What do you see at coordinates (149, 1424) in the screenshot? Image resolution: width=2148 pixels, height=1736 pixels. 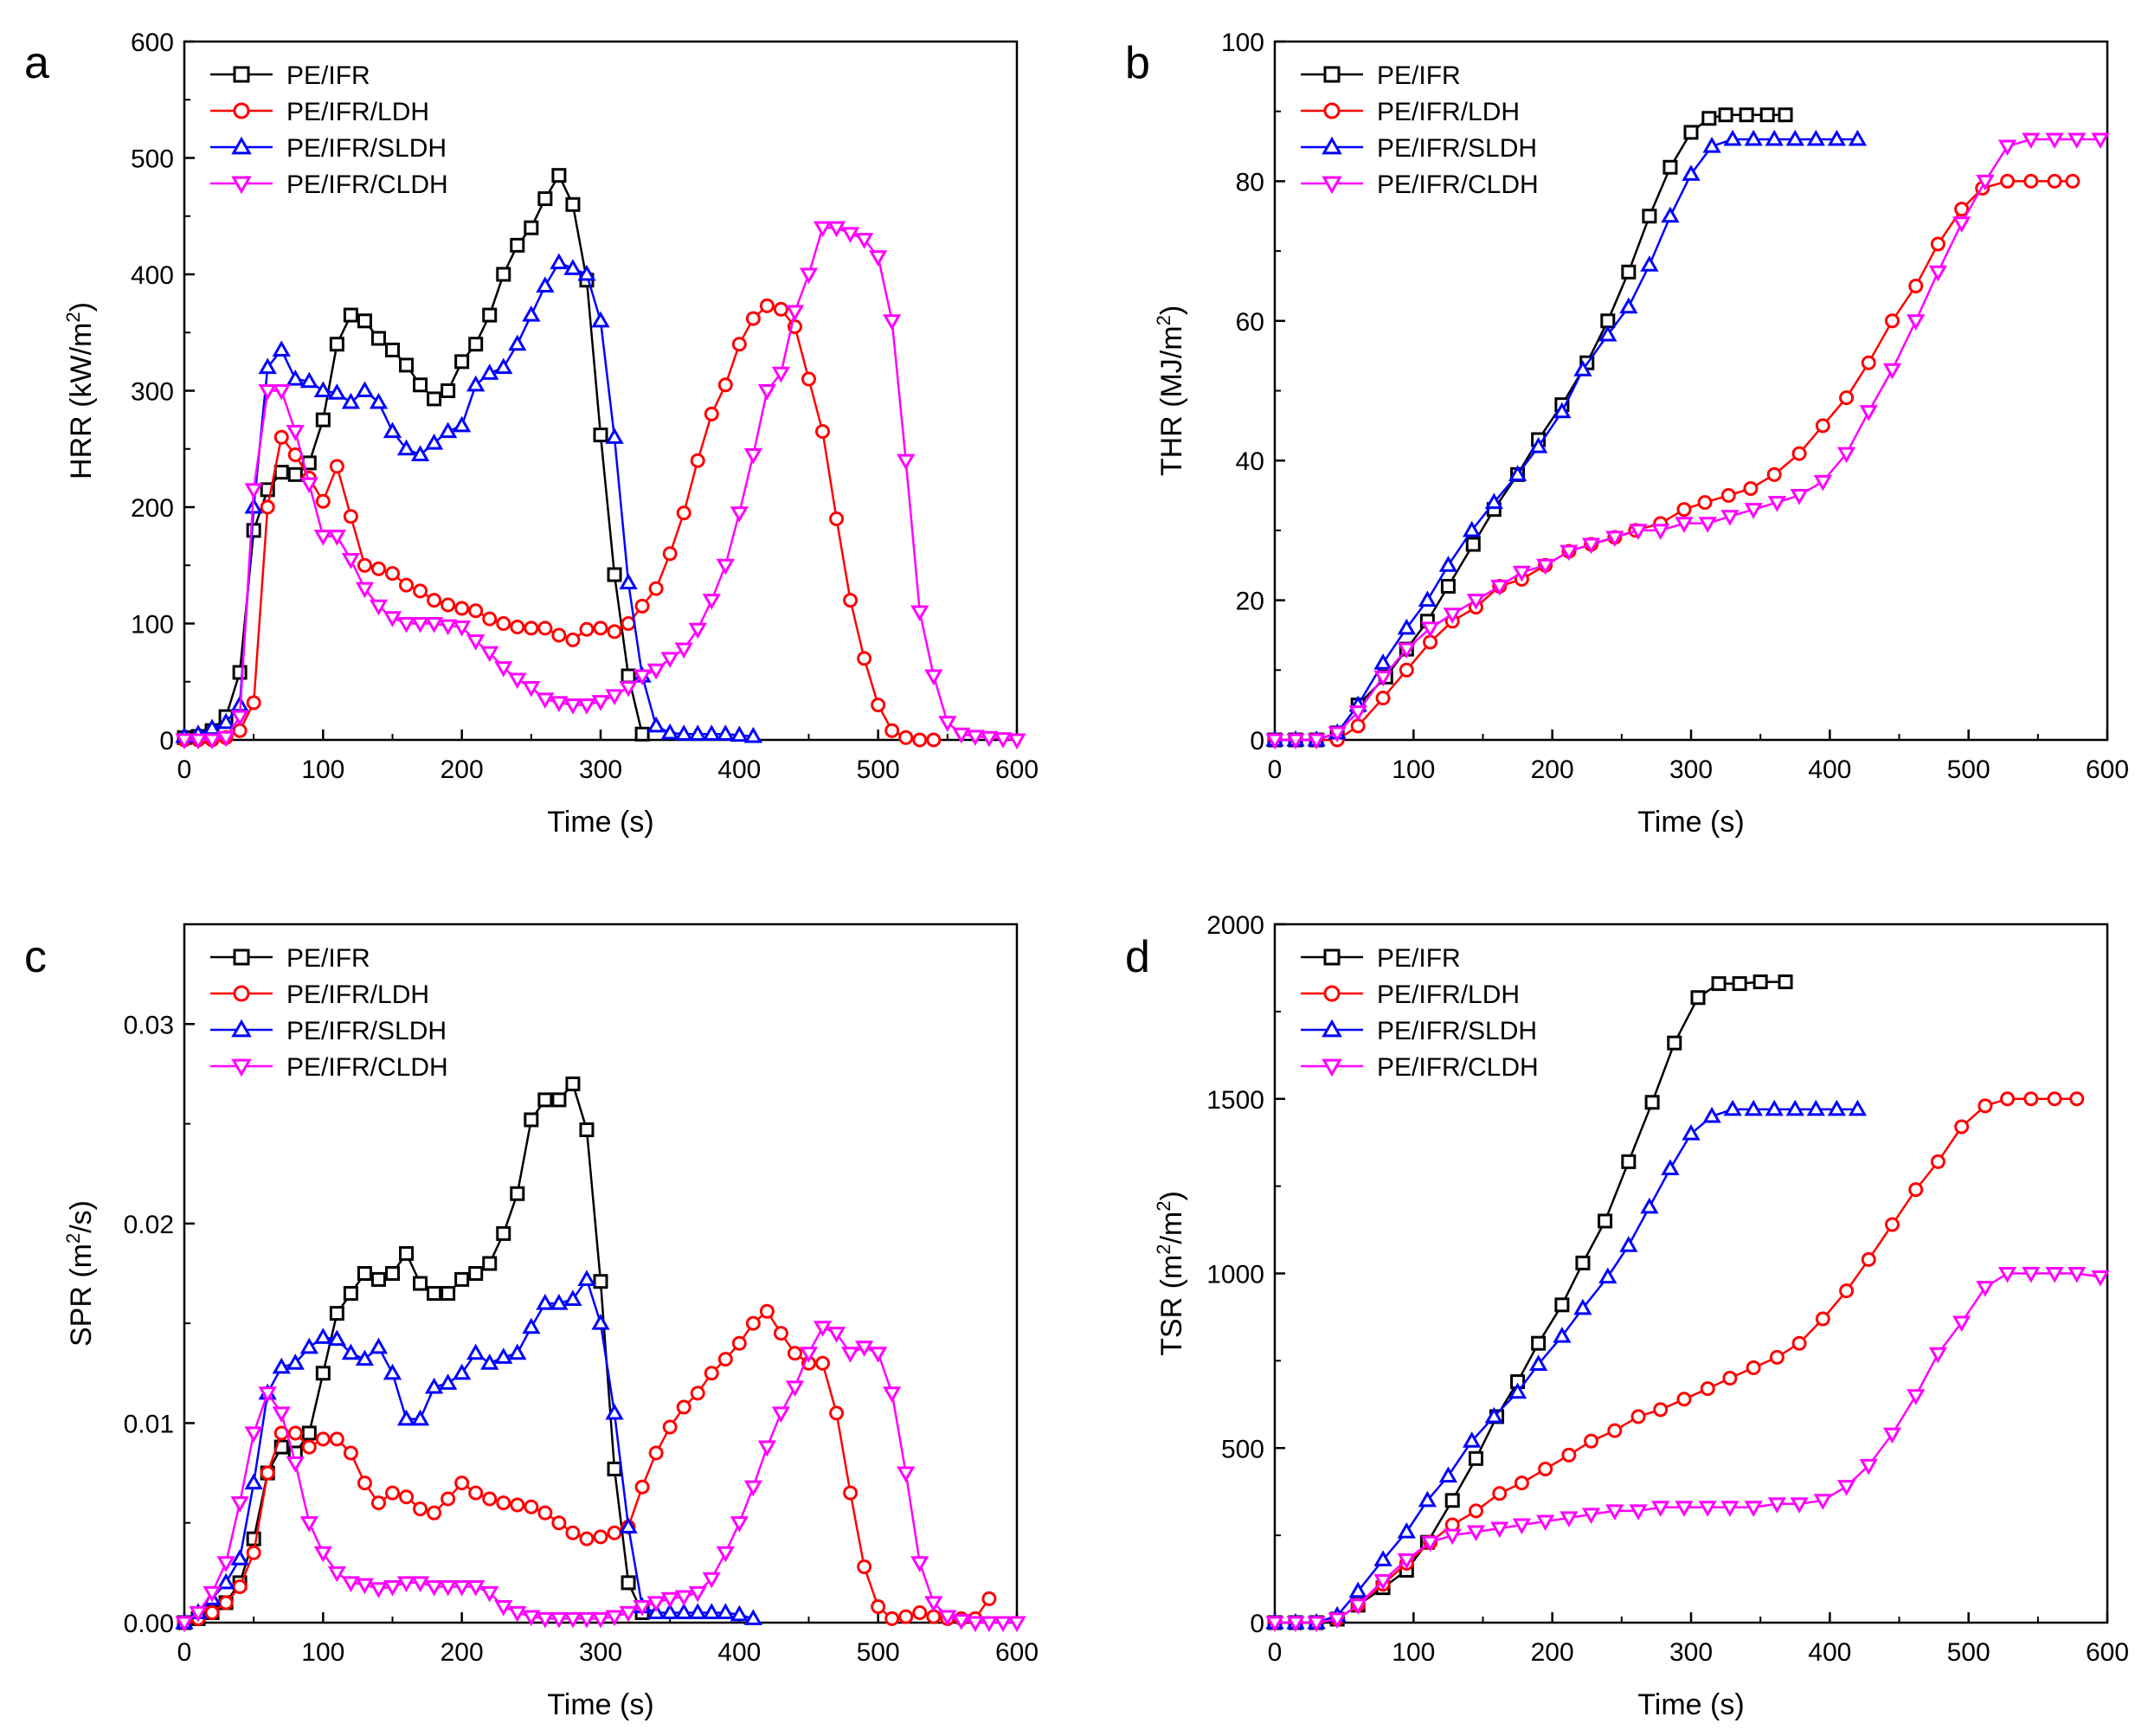 I see `y-tick-label-c: 0.01` at bounding box center [149, 1424].